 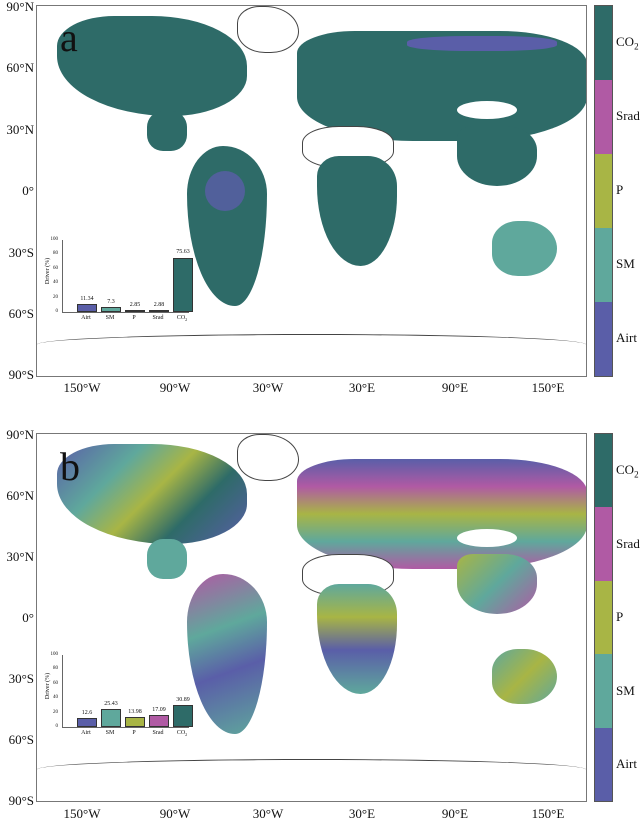 I want to click on panel-label-b: b, so click(x=70, y=466).